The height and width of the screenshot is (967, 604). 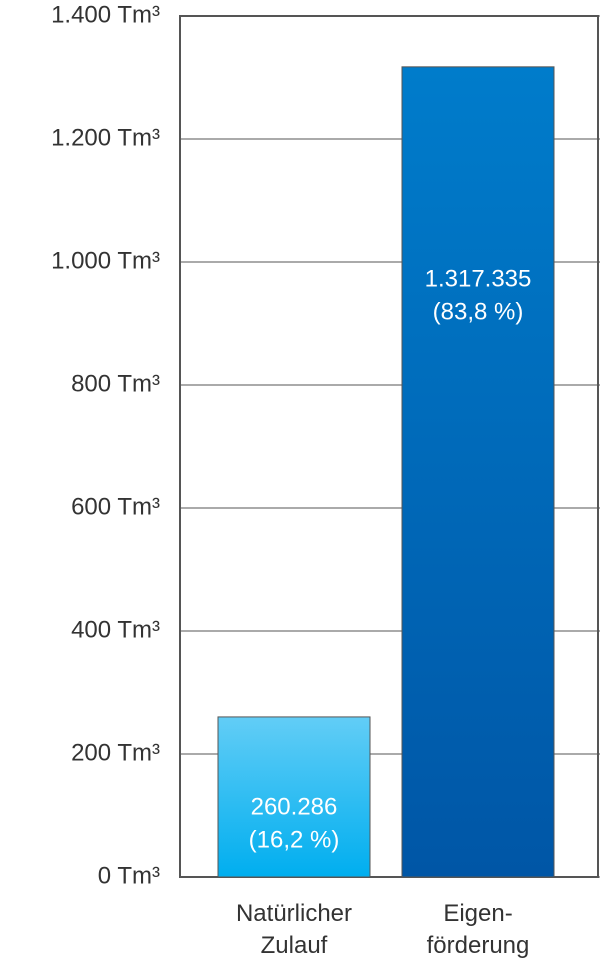 What do you see at coordinates (478, 929) in the screenshot?
I see `x-tick-label: Eigen-förderung` at bounding box center [478, 929].